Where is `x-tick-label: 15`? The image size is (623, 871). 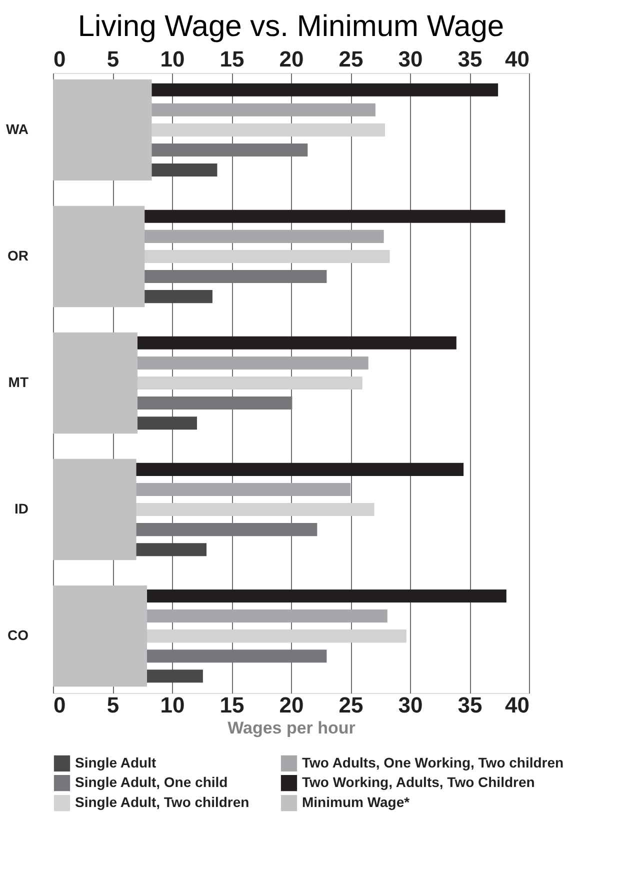
x-tick-label: 15 is located at coordinates (232, 705).